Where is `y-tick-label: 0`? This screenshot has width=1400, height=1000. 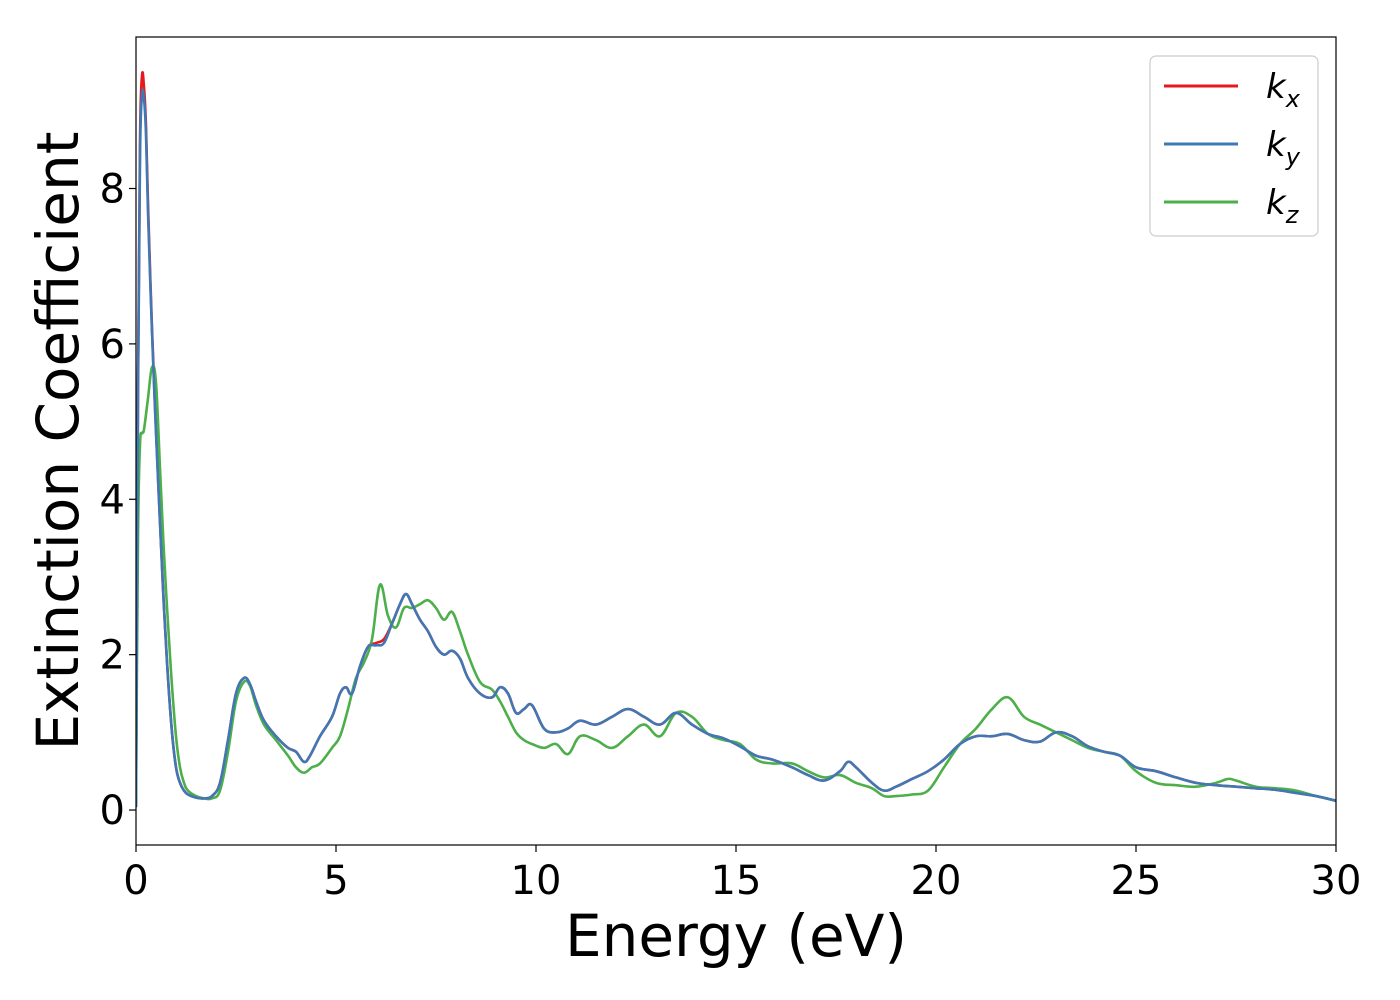 y-tick-label: 0 is located at coordinates (112, 811).